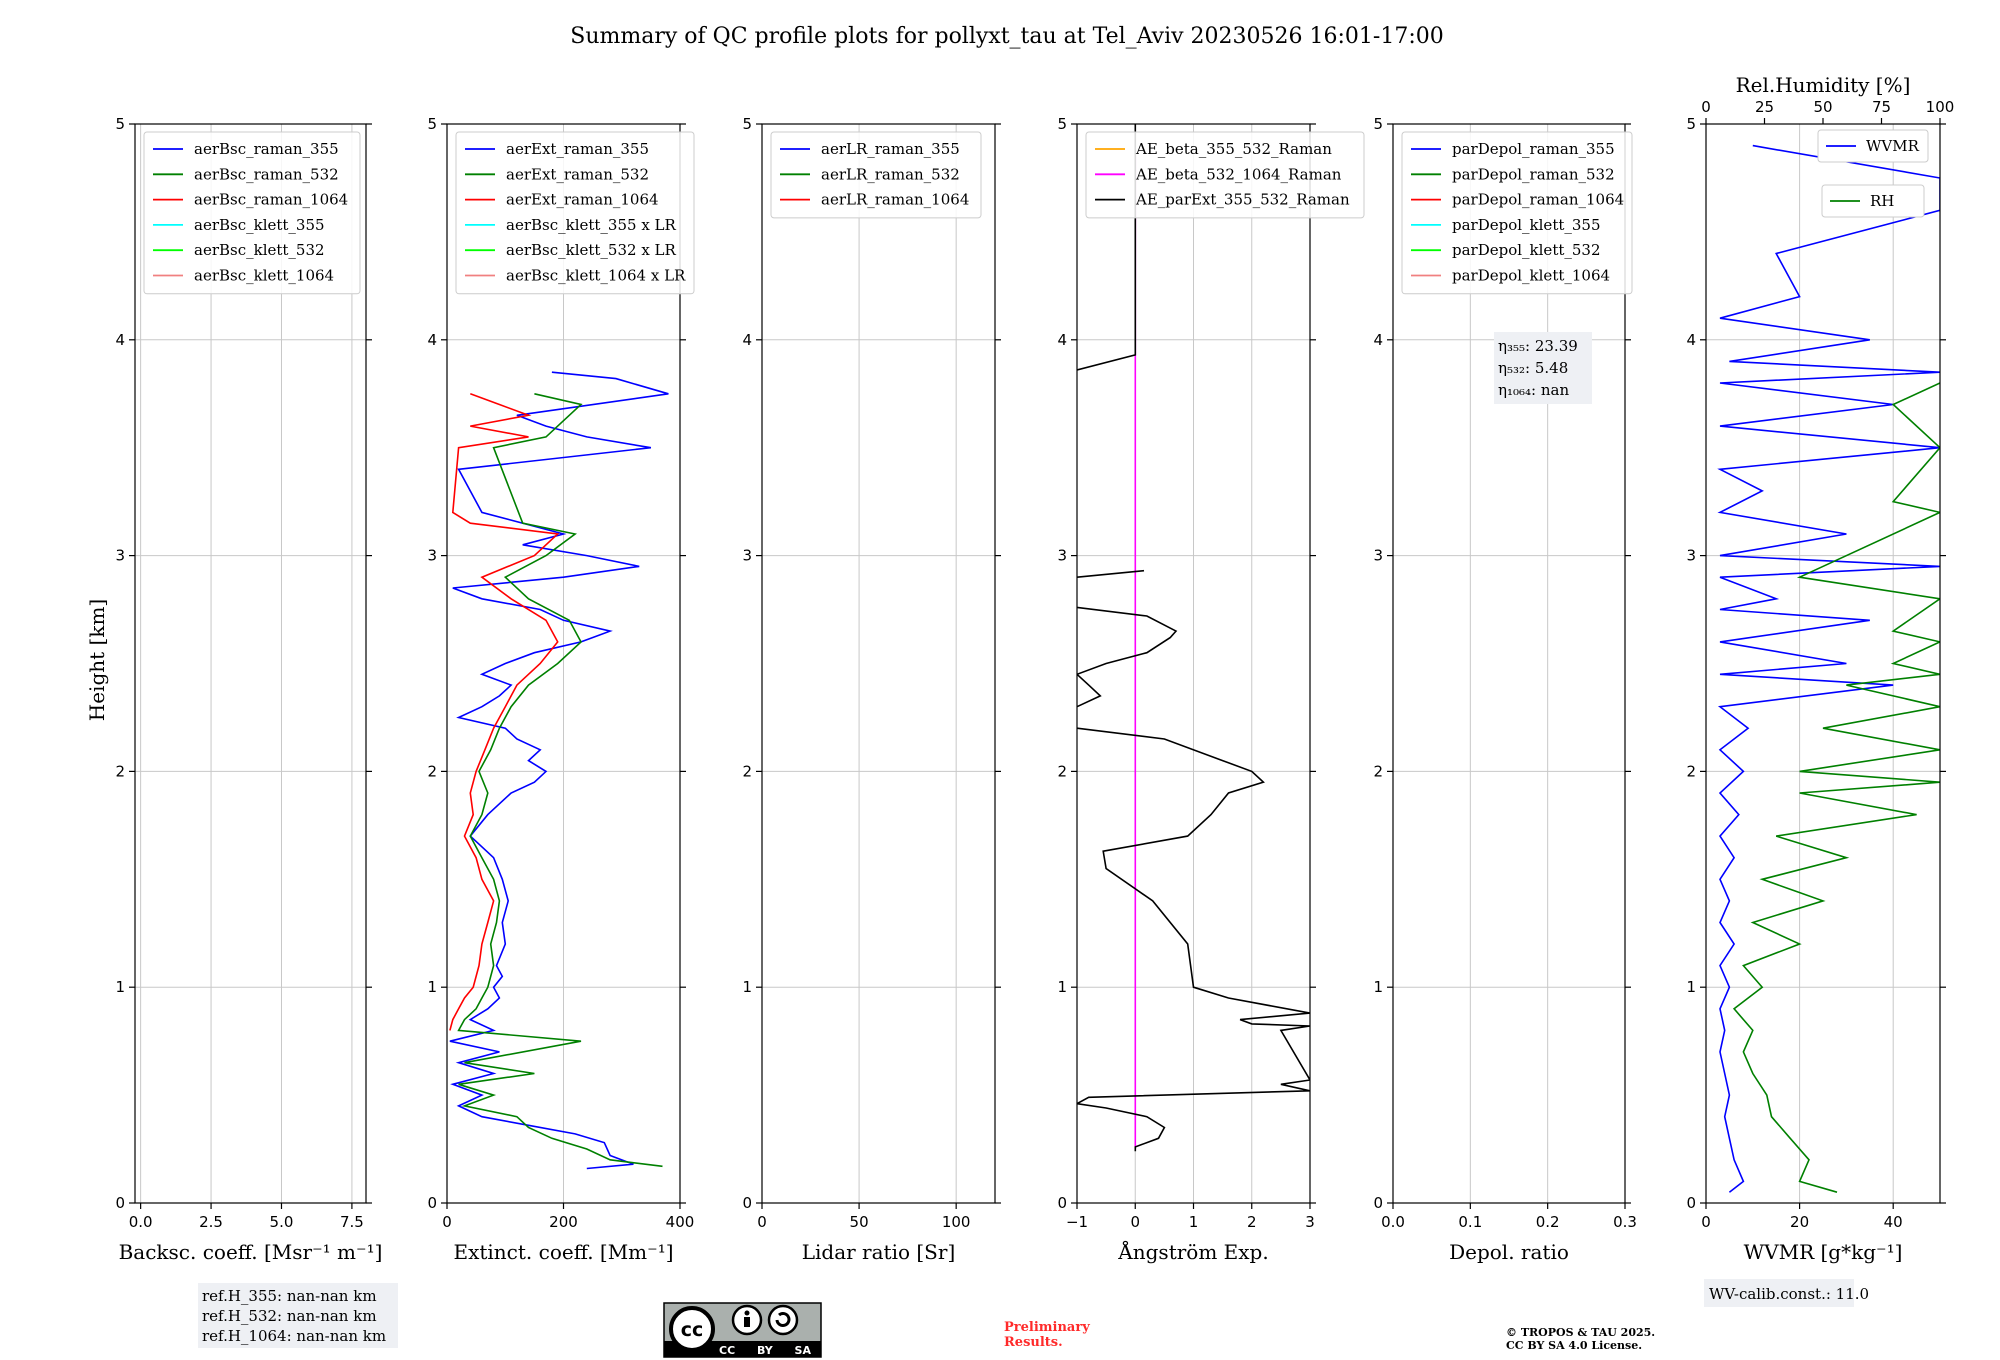  What do you see at coordinates (1940, 107) in the screenshot?
I see `top-x-tick-label: 100` at bounding box center [1940, 107].